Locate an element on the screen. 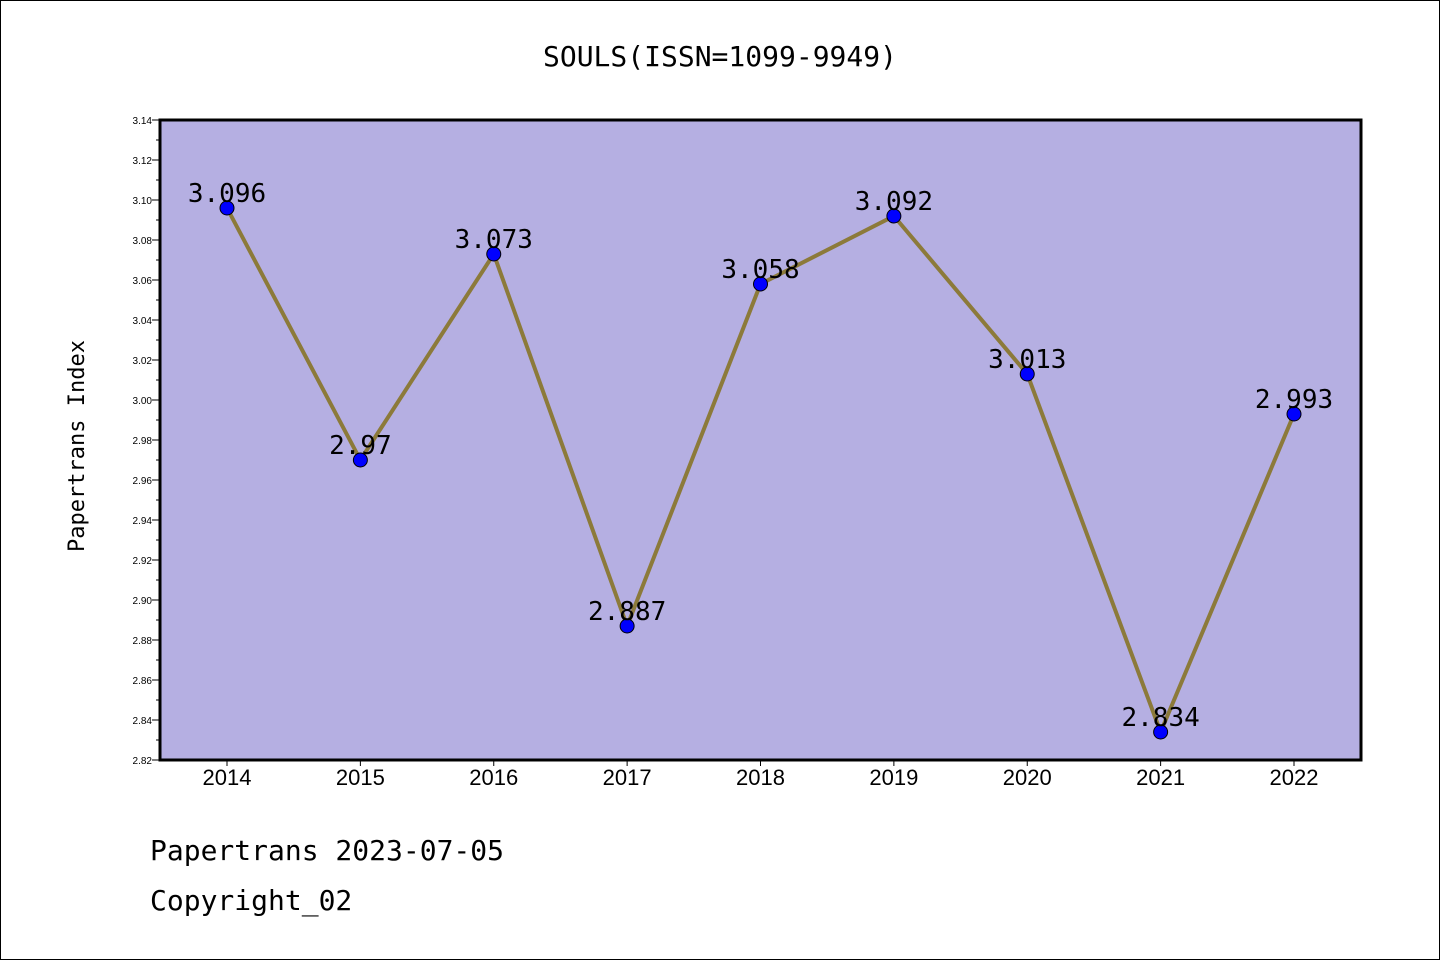  y-tick-label: 2.92 is located at coordinates (143, 561).